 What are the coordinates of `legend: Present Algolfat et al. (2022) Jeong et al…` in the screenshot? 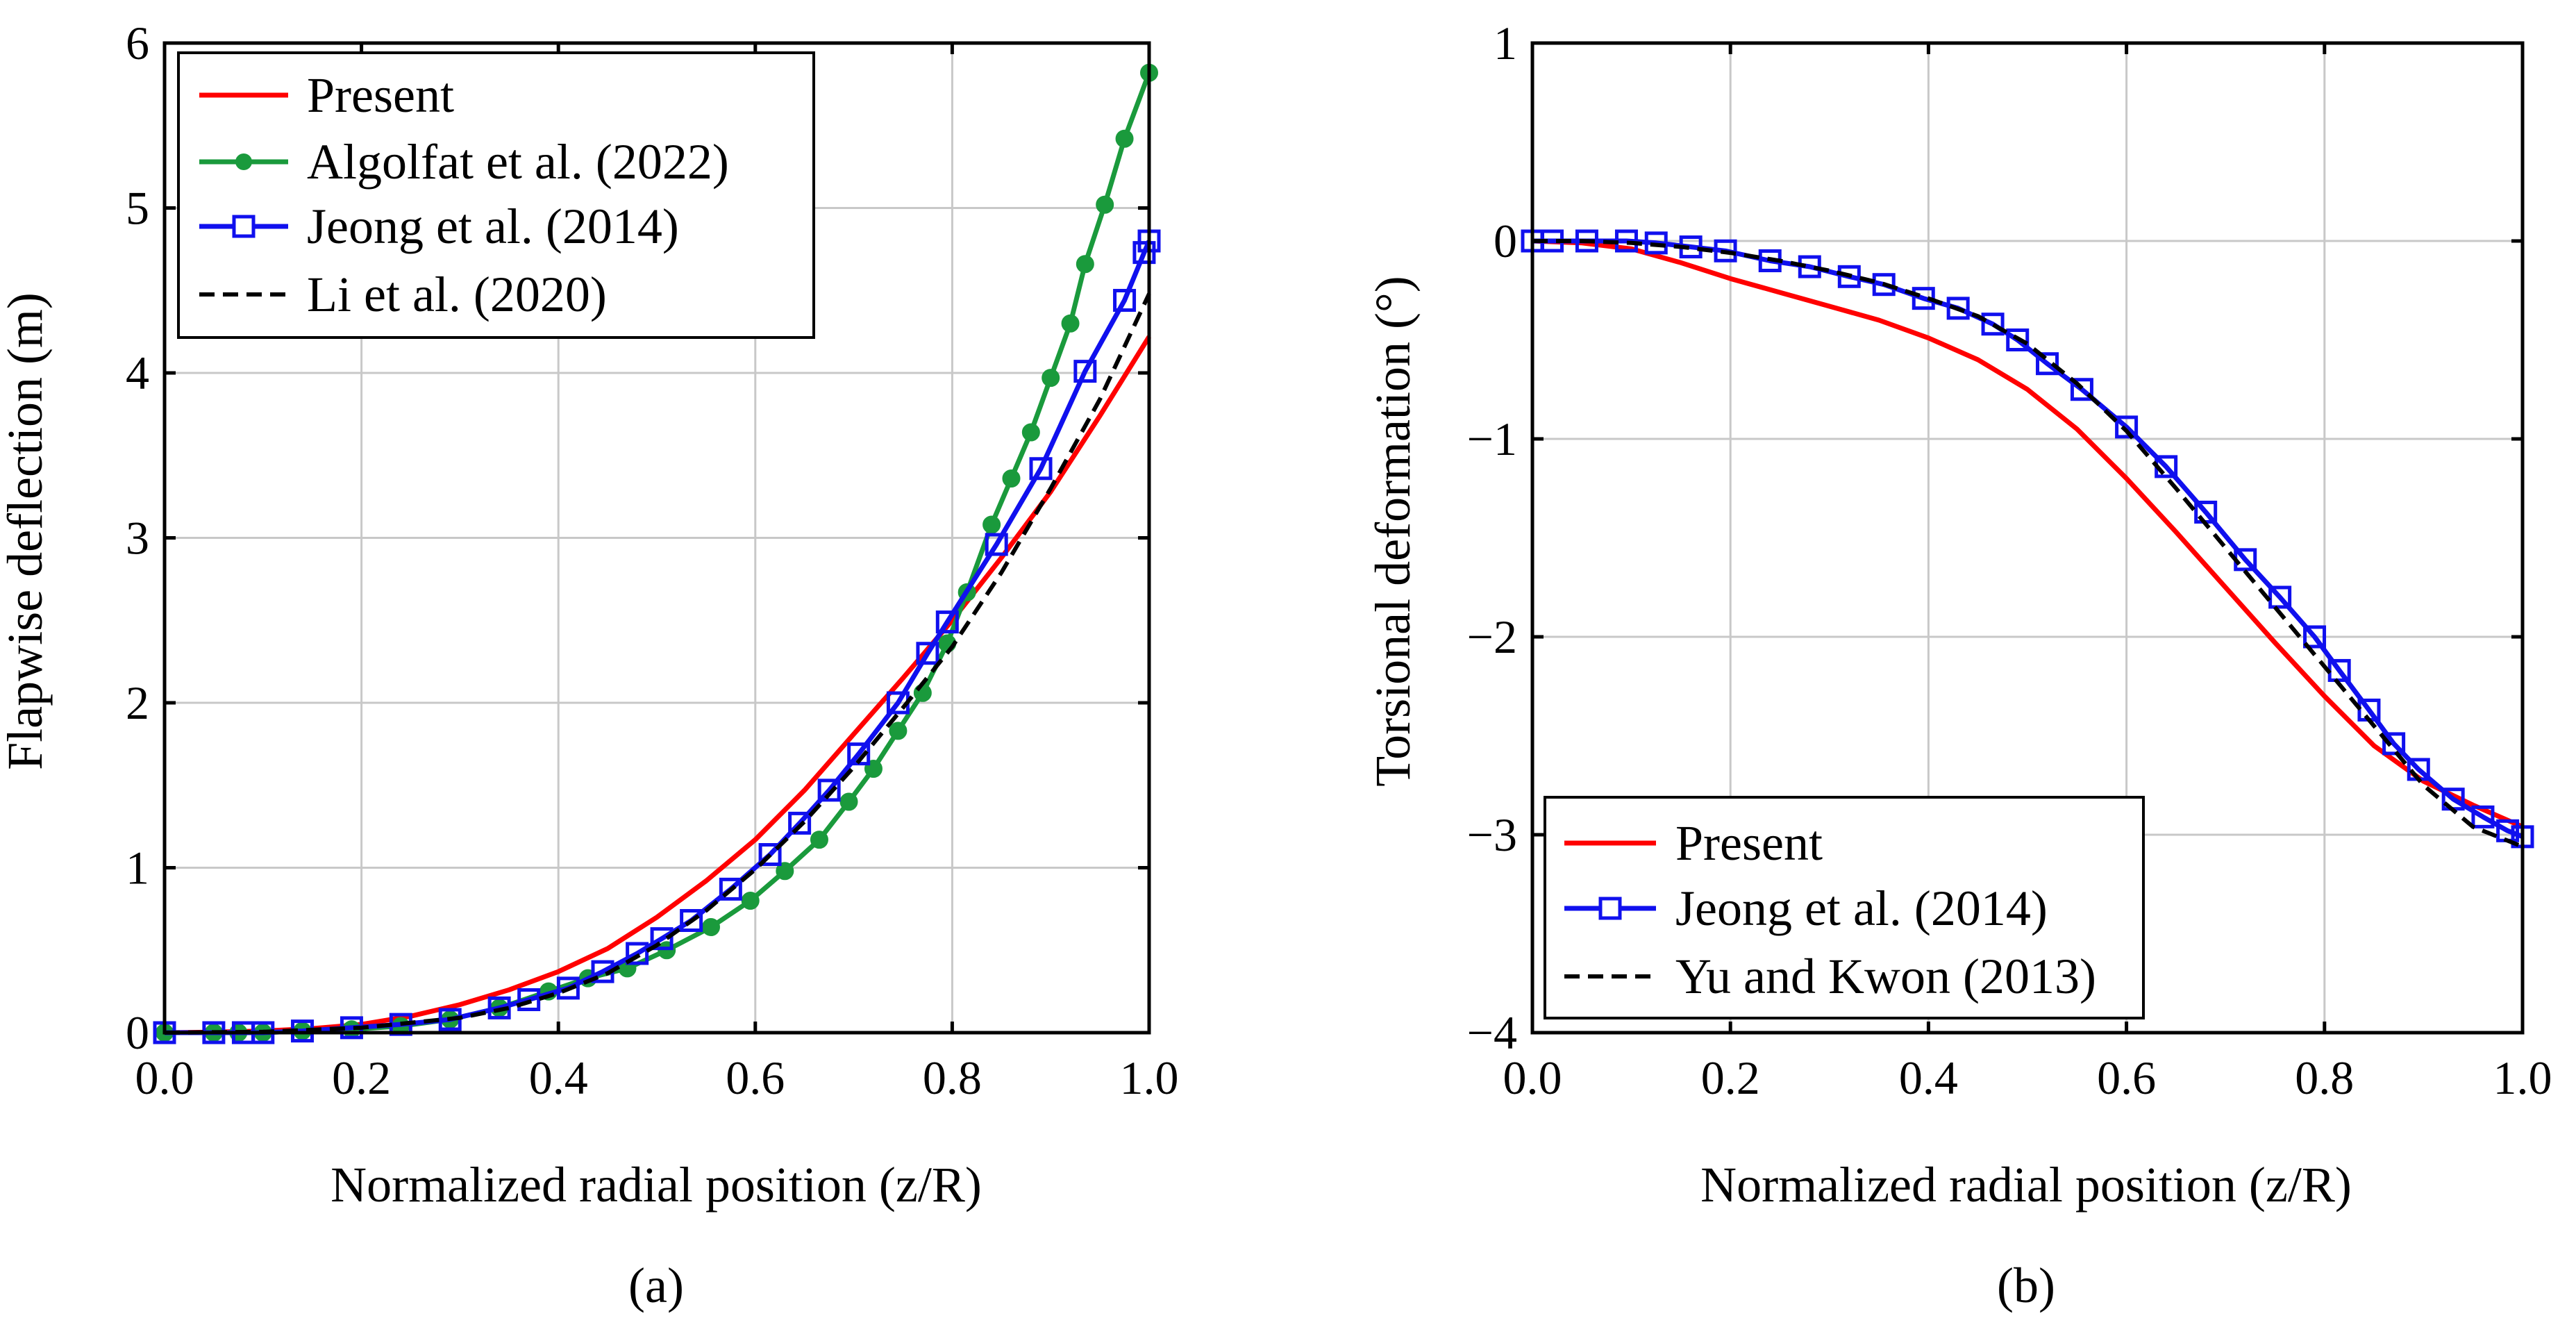 It's located at (496, 195).